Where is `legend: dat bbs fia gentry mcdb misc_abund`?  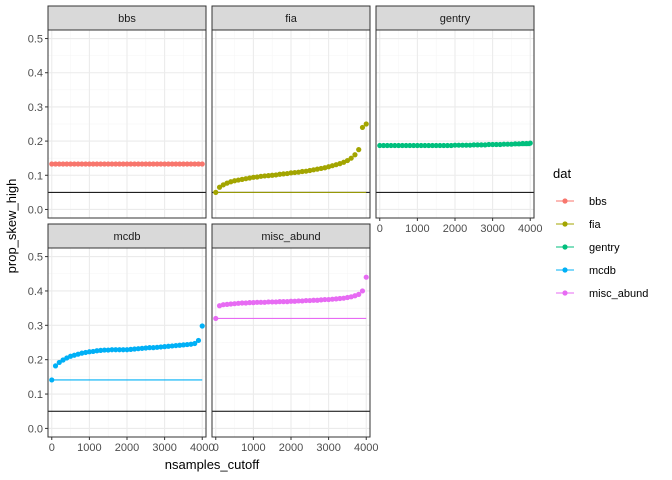
legend: dat bbs fia gentry mcdb misc_abund is located at coordinates (600, 233).